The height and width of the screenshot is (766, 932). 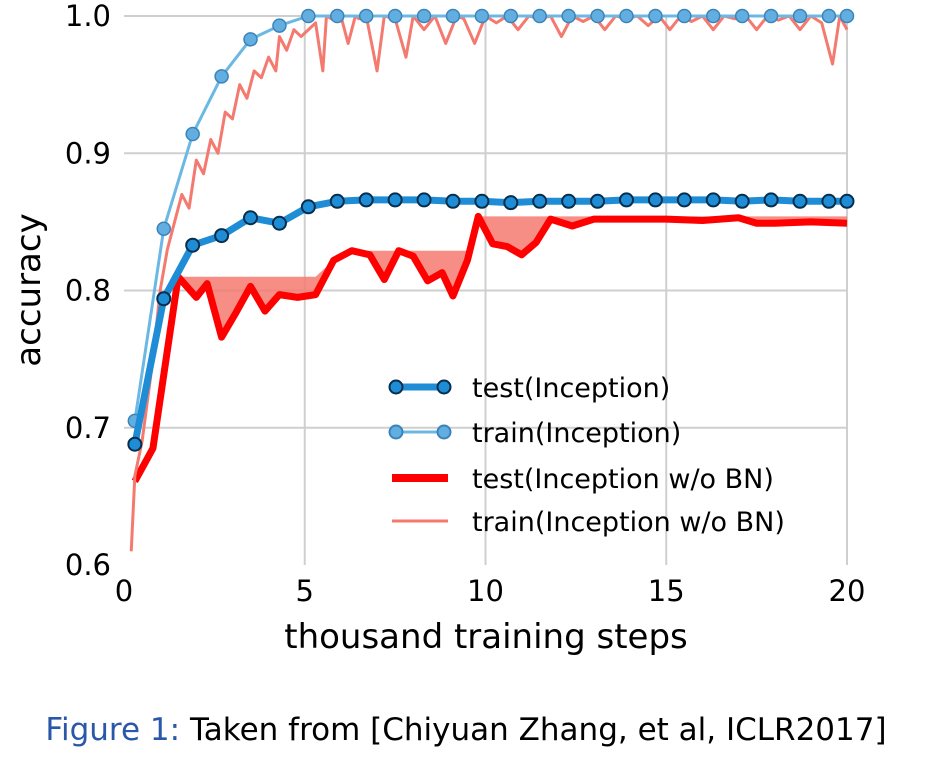 What do you see at coordinates (485, 591) in the screenshot?
I see `x-tick-label-2: 10` at bounding box center [485, 591].